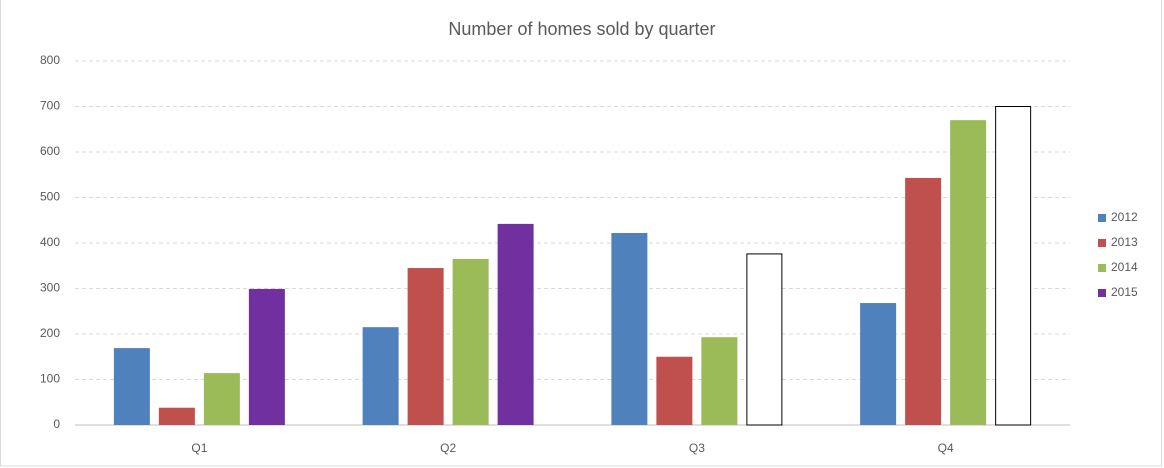 Image resolution: width=1164 pixels, height=468 pixels. I want to click on y-tick-label: 600, so click(50, 151).